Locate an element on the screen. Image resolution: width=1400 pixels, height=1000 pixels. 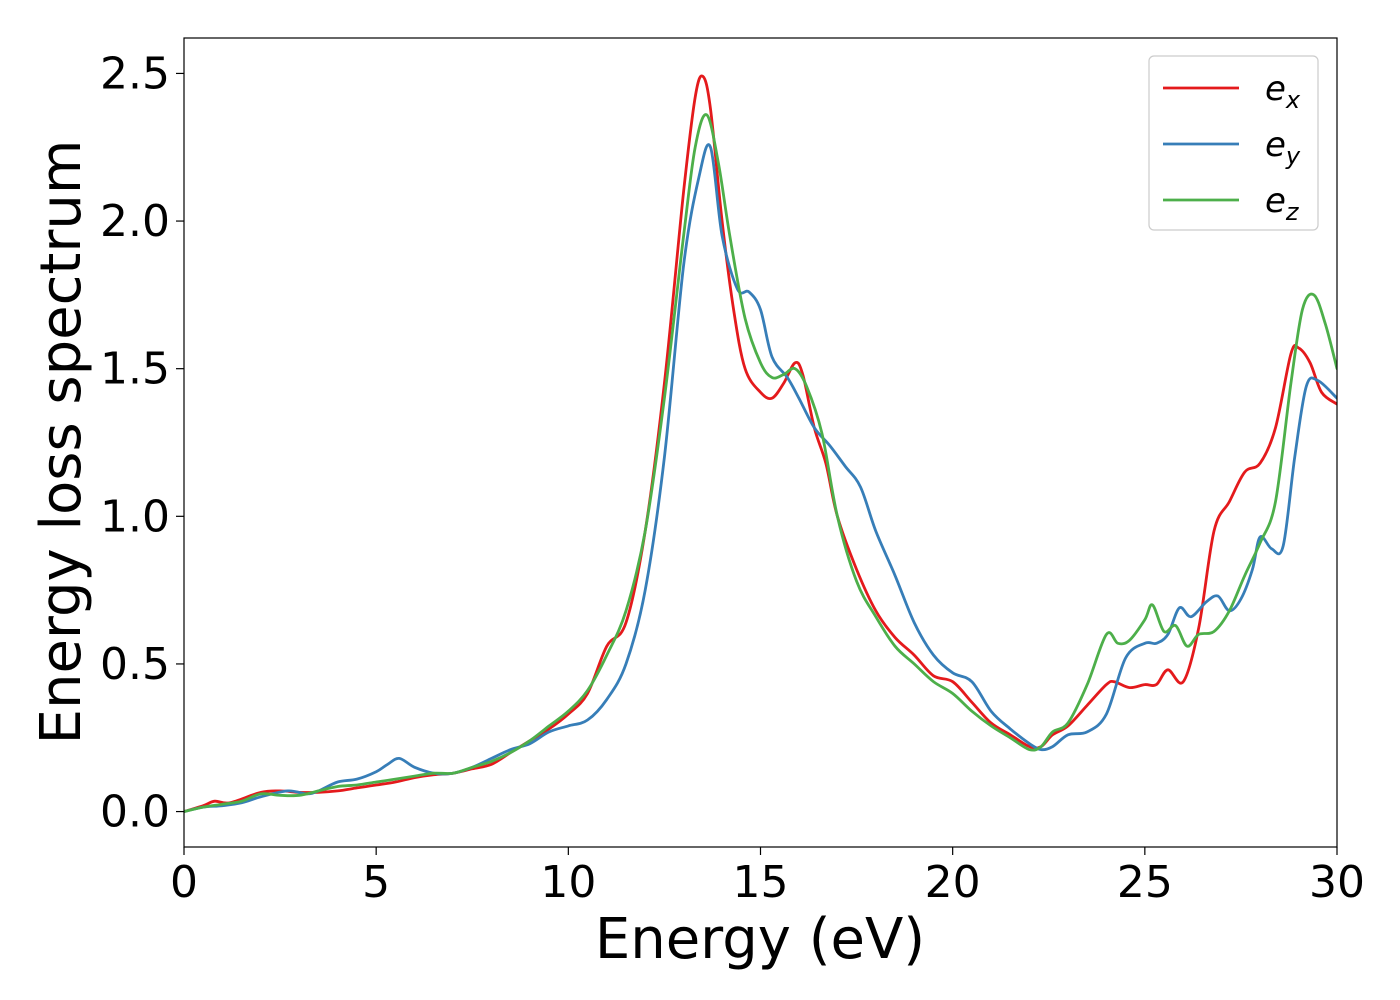
x-tick-label: 15 is located at coordinates (761, 882).